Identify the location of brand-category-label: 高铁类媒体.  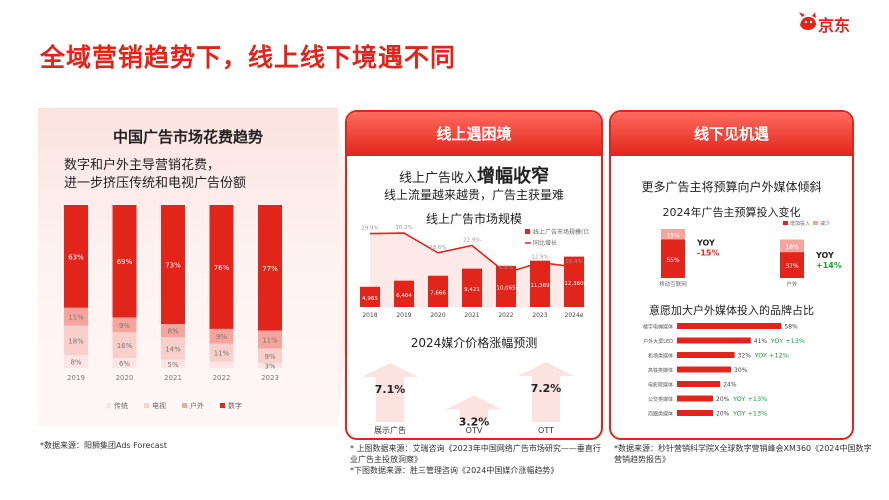
(660, 370).